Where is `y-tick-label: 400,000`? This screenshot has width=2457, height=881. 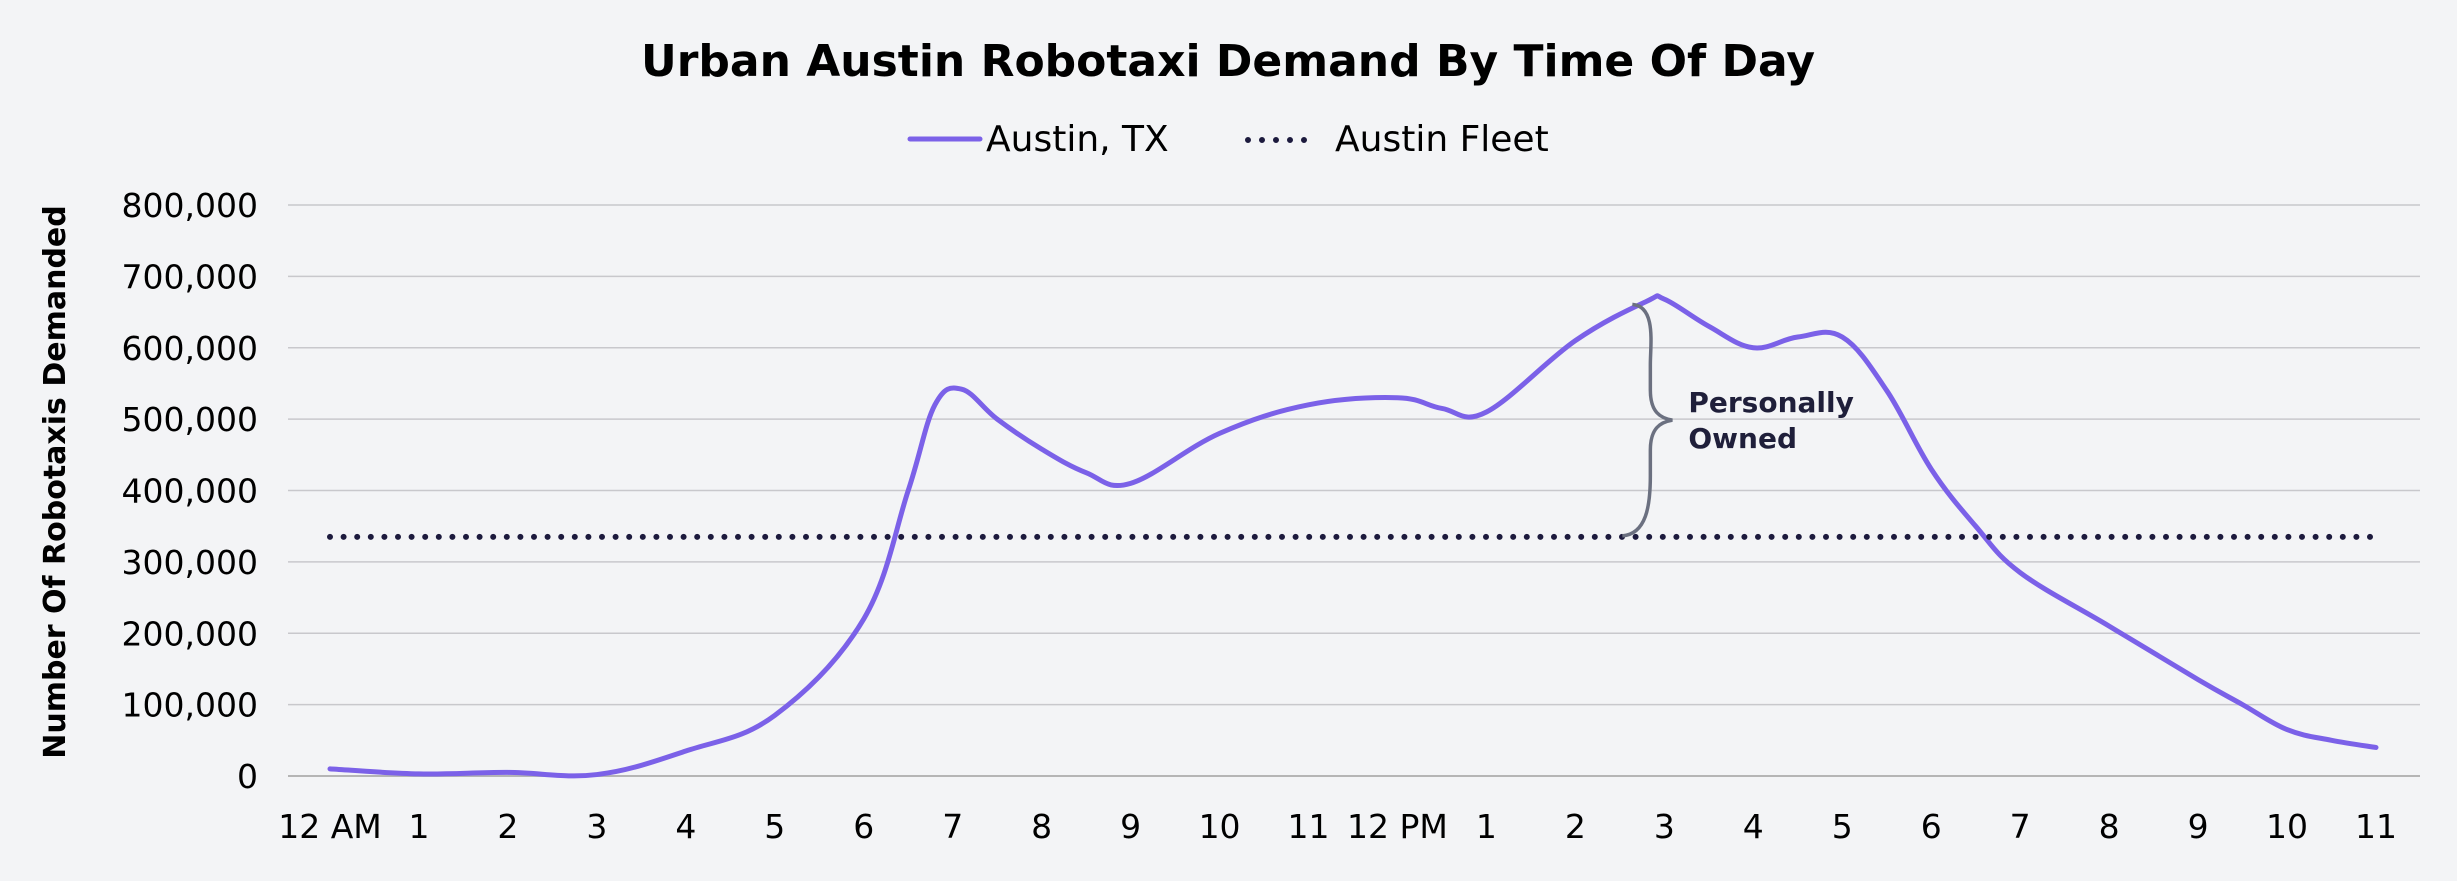
y-tick-label: 400,000 is located at coordinates (190, 491).